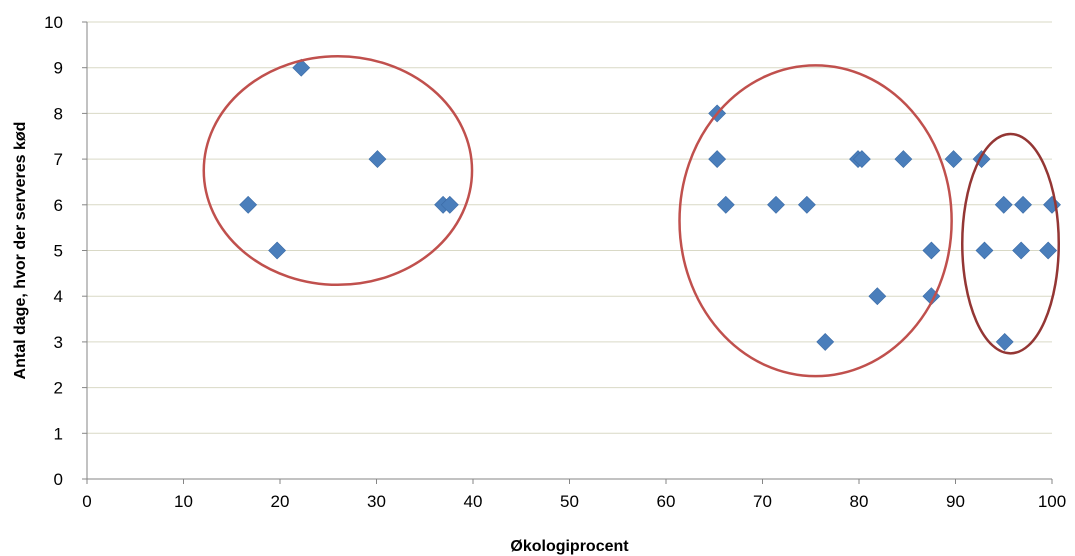 Image resolution: width=1075 pixels, height=556 pixels. Describe the element at coordinates (1052, 501) in the screenshot. I see `x-tick-label: 100` at that location.